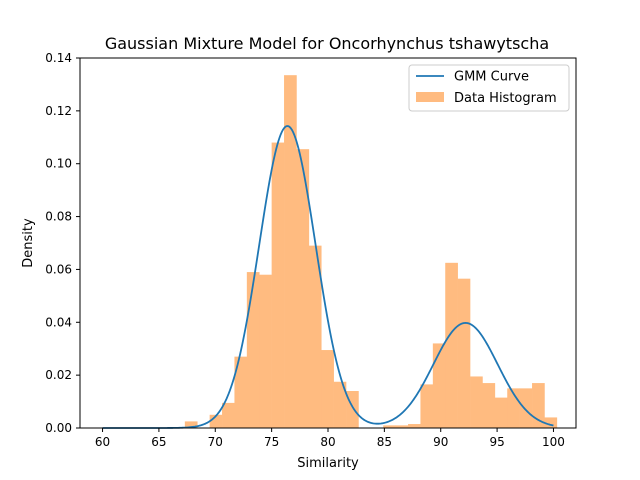 This screenshot has width=640, height=480. I want to click on y-tick-label: 0.02, so click(58, 375).